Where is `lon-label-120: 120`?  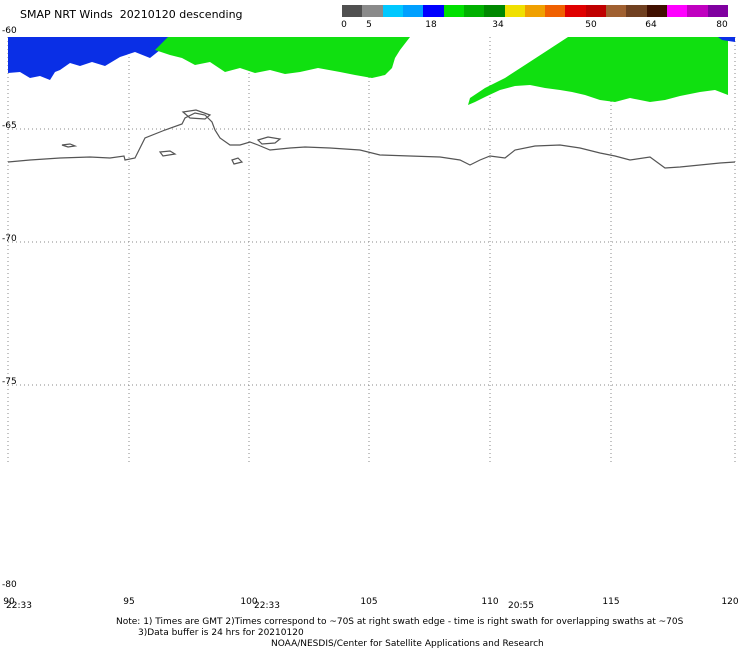
lon-label-120: 120 is located at coordinates (730, 602).